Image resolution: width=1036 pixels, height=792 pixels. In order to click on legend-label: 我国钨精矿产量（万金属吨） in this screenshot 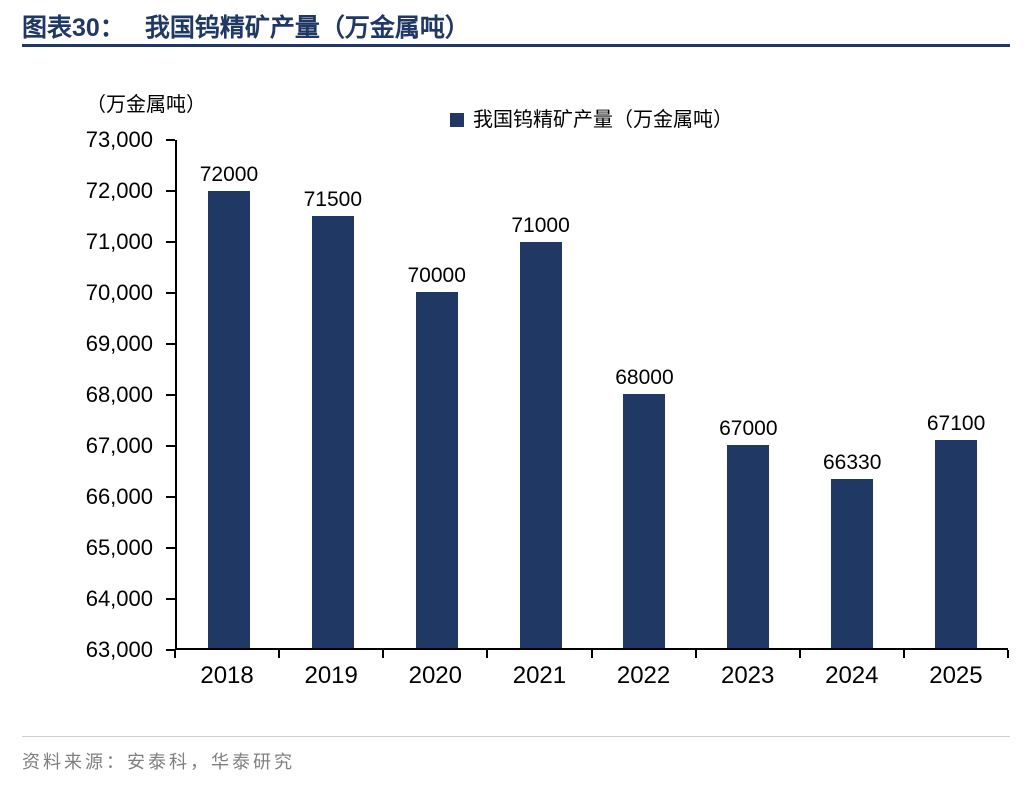, I will do `click(603, 120)`.